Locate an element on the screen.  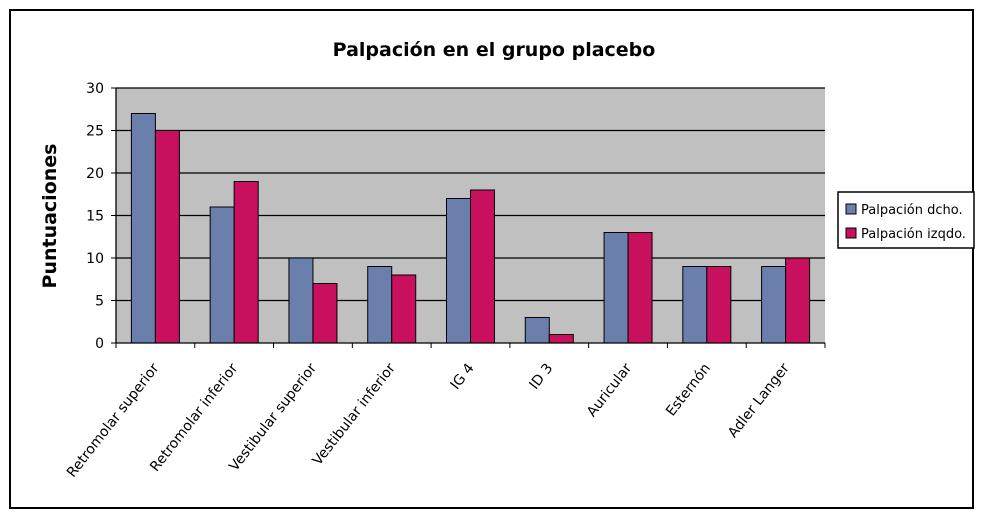
chart-title: Palpación en el grupo placebo is located at coordinates (494, 50).